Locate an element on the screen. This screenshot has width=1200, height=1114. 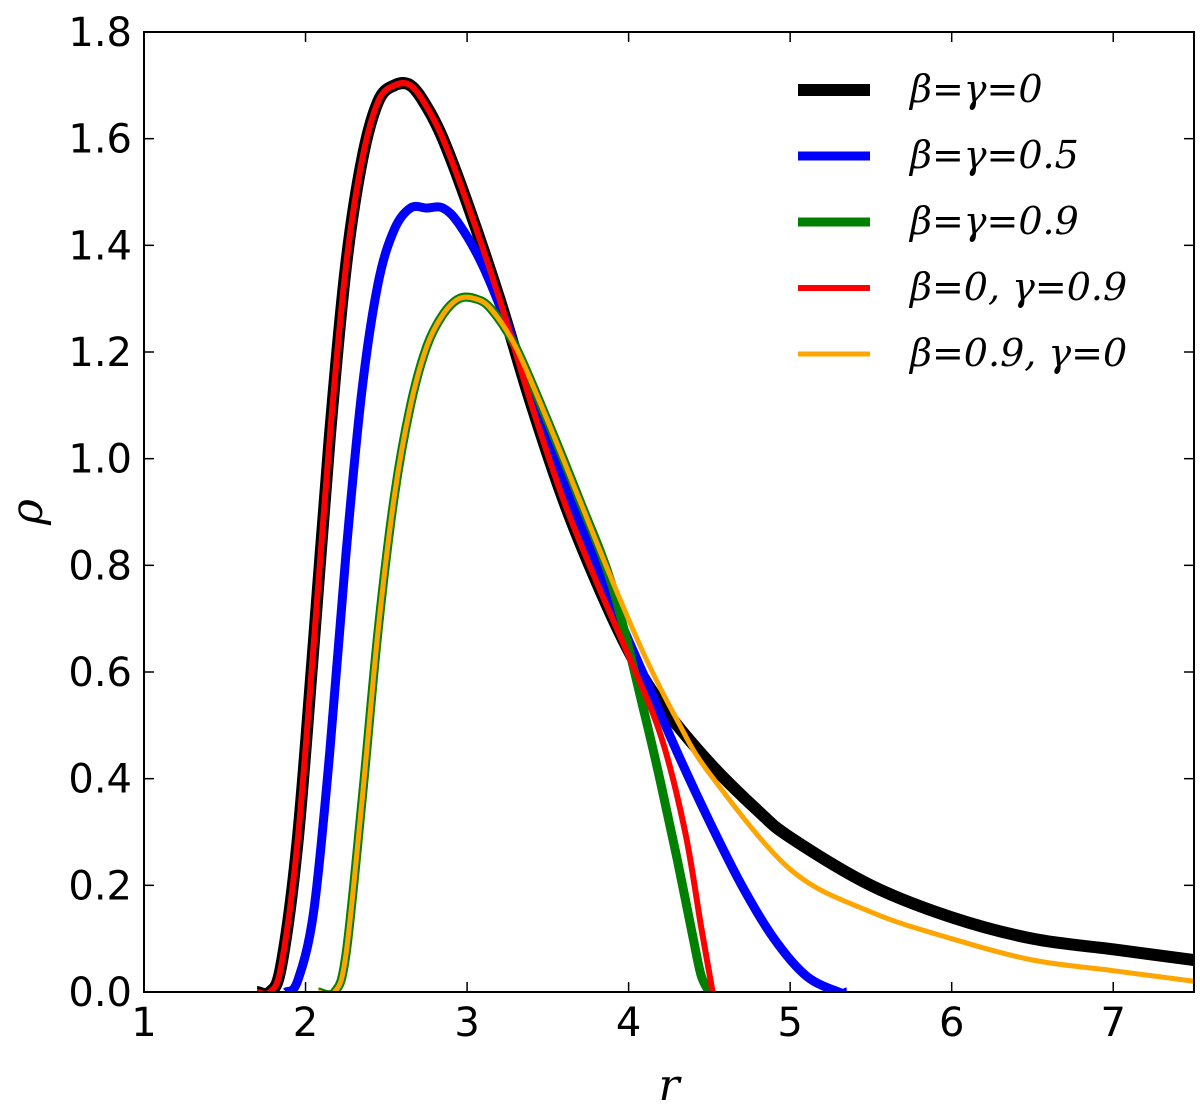
y-axis-label: ρ is located at coordinates (27, 512).